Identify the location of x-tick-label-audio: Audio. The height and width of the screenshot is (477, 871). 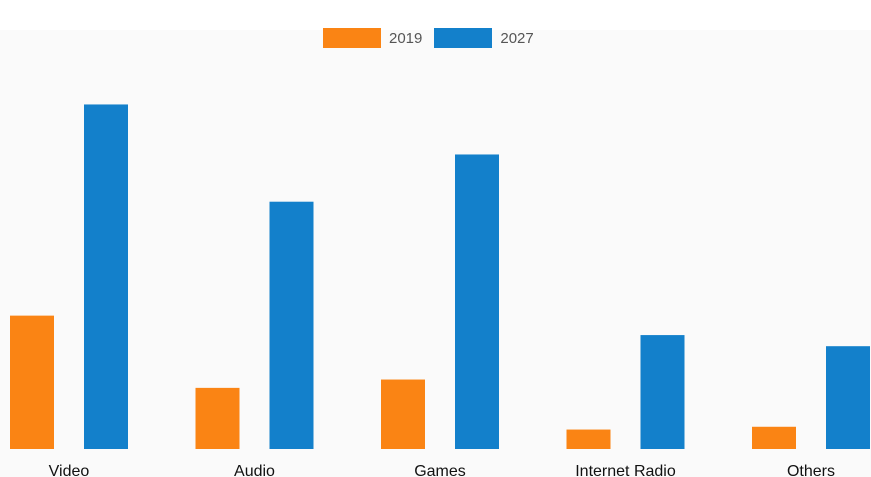
(254, 470).